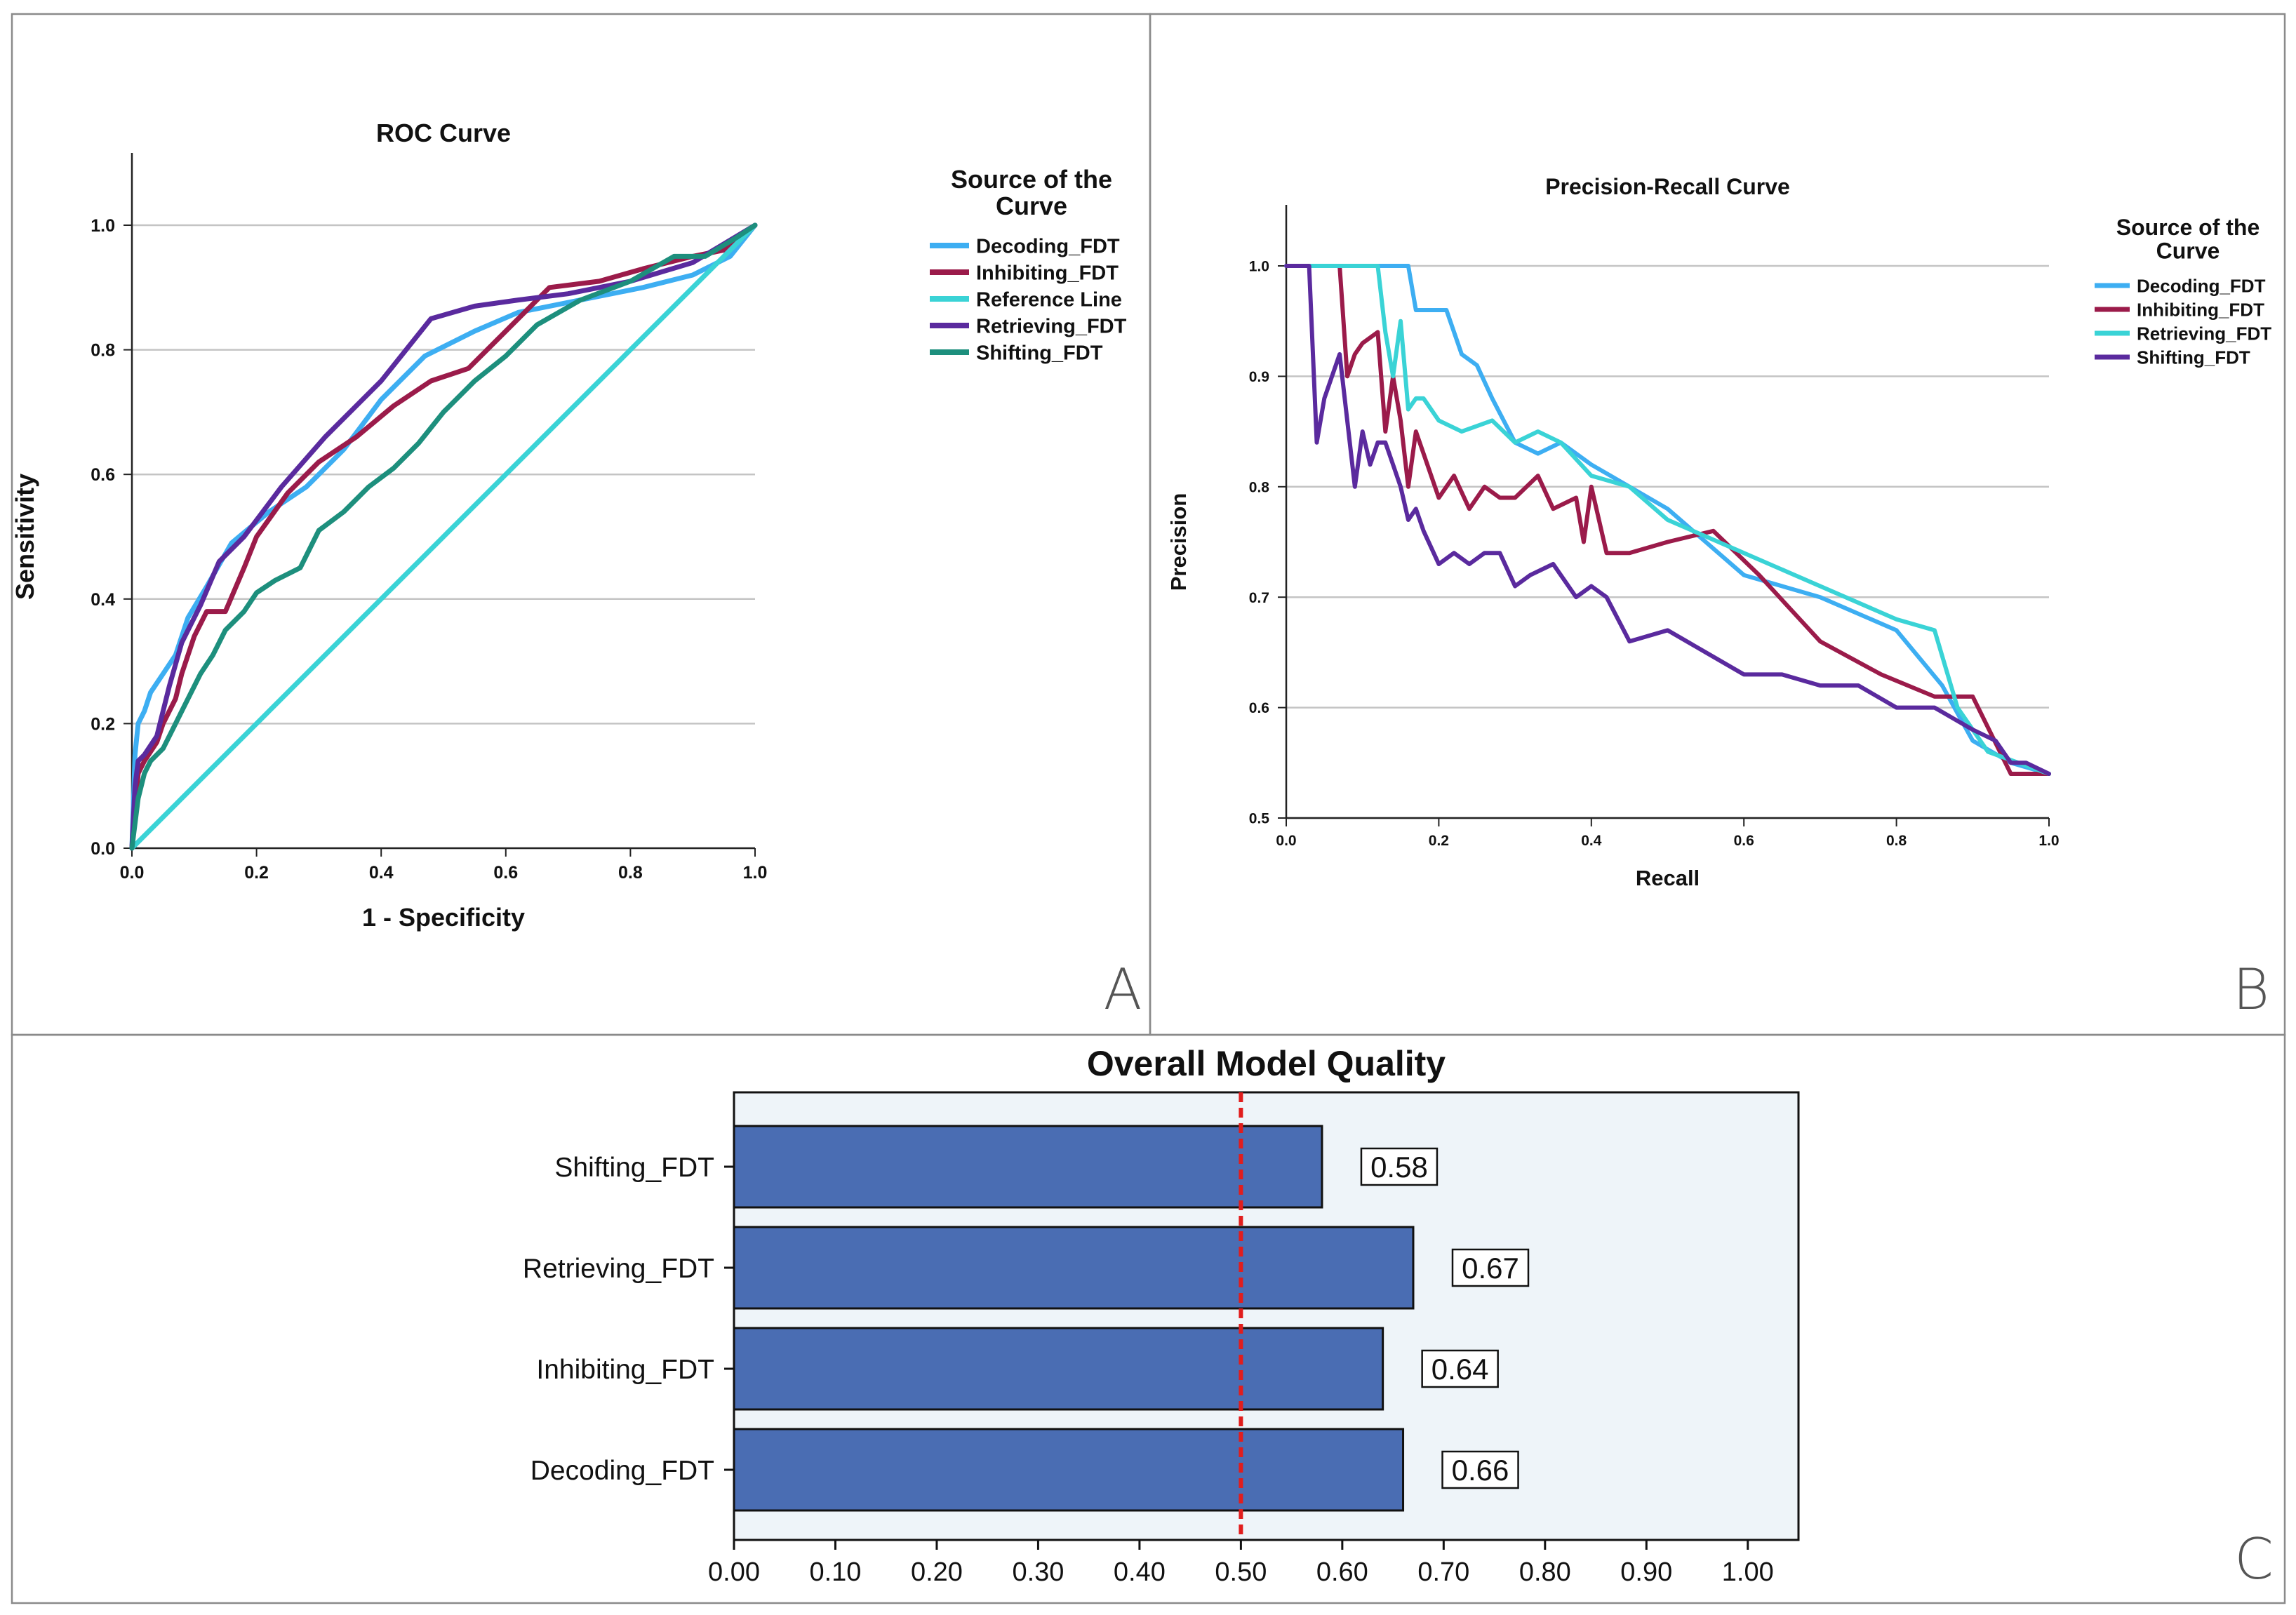  Describe the element at coordinates (1266, 1063) in the screenshot. I see `chart-title: Overall Model Quality` at that location.